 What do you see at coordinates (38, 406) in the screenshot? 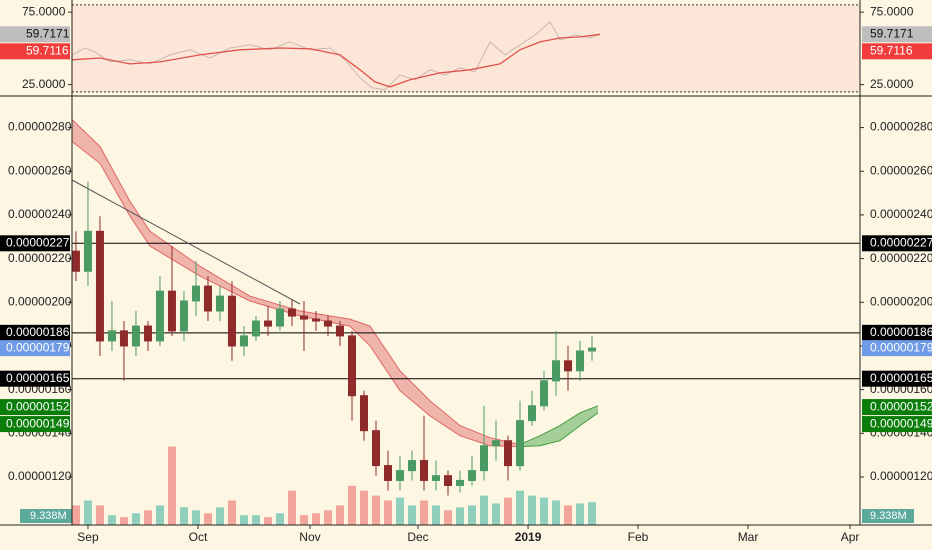
I see `price-label: 0.00000152` at bounding box center [38, 406].